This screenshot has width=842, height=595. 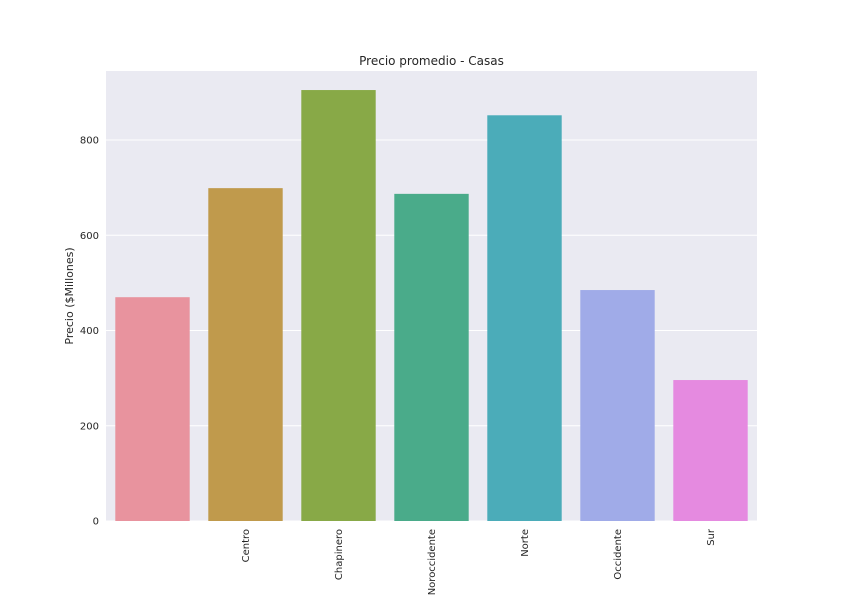 I want to click on chart-title: Precio promedio - Casas, so click(x=431, y=61).